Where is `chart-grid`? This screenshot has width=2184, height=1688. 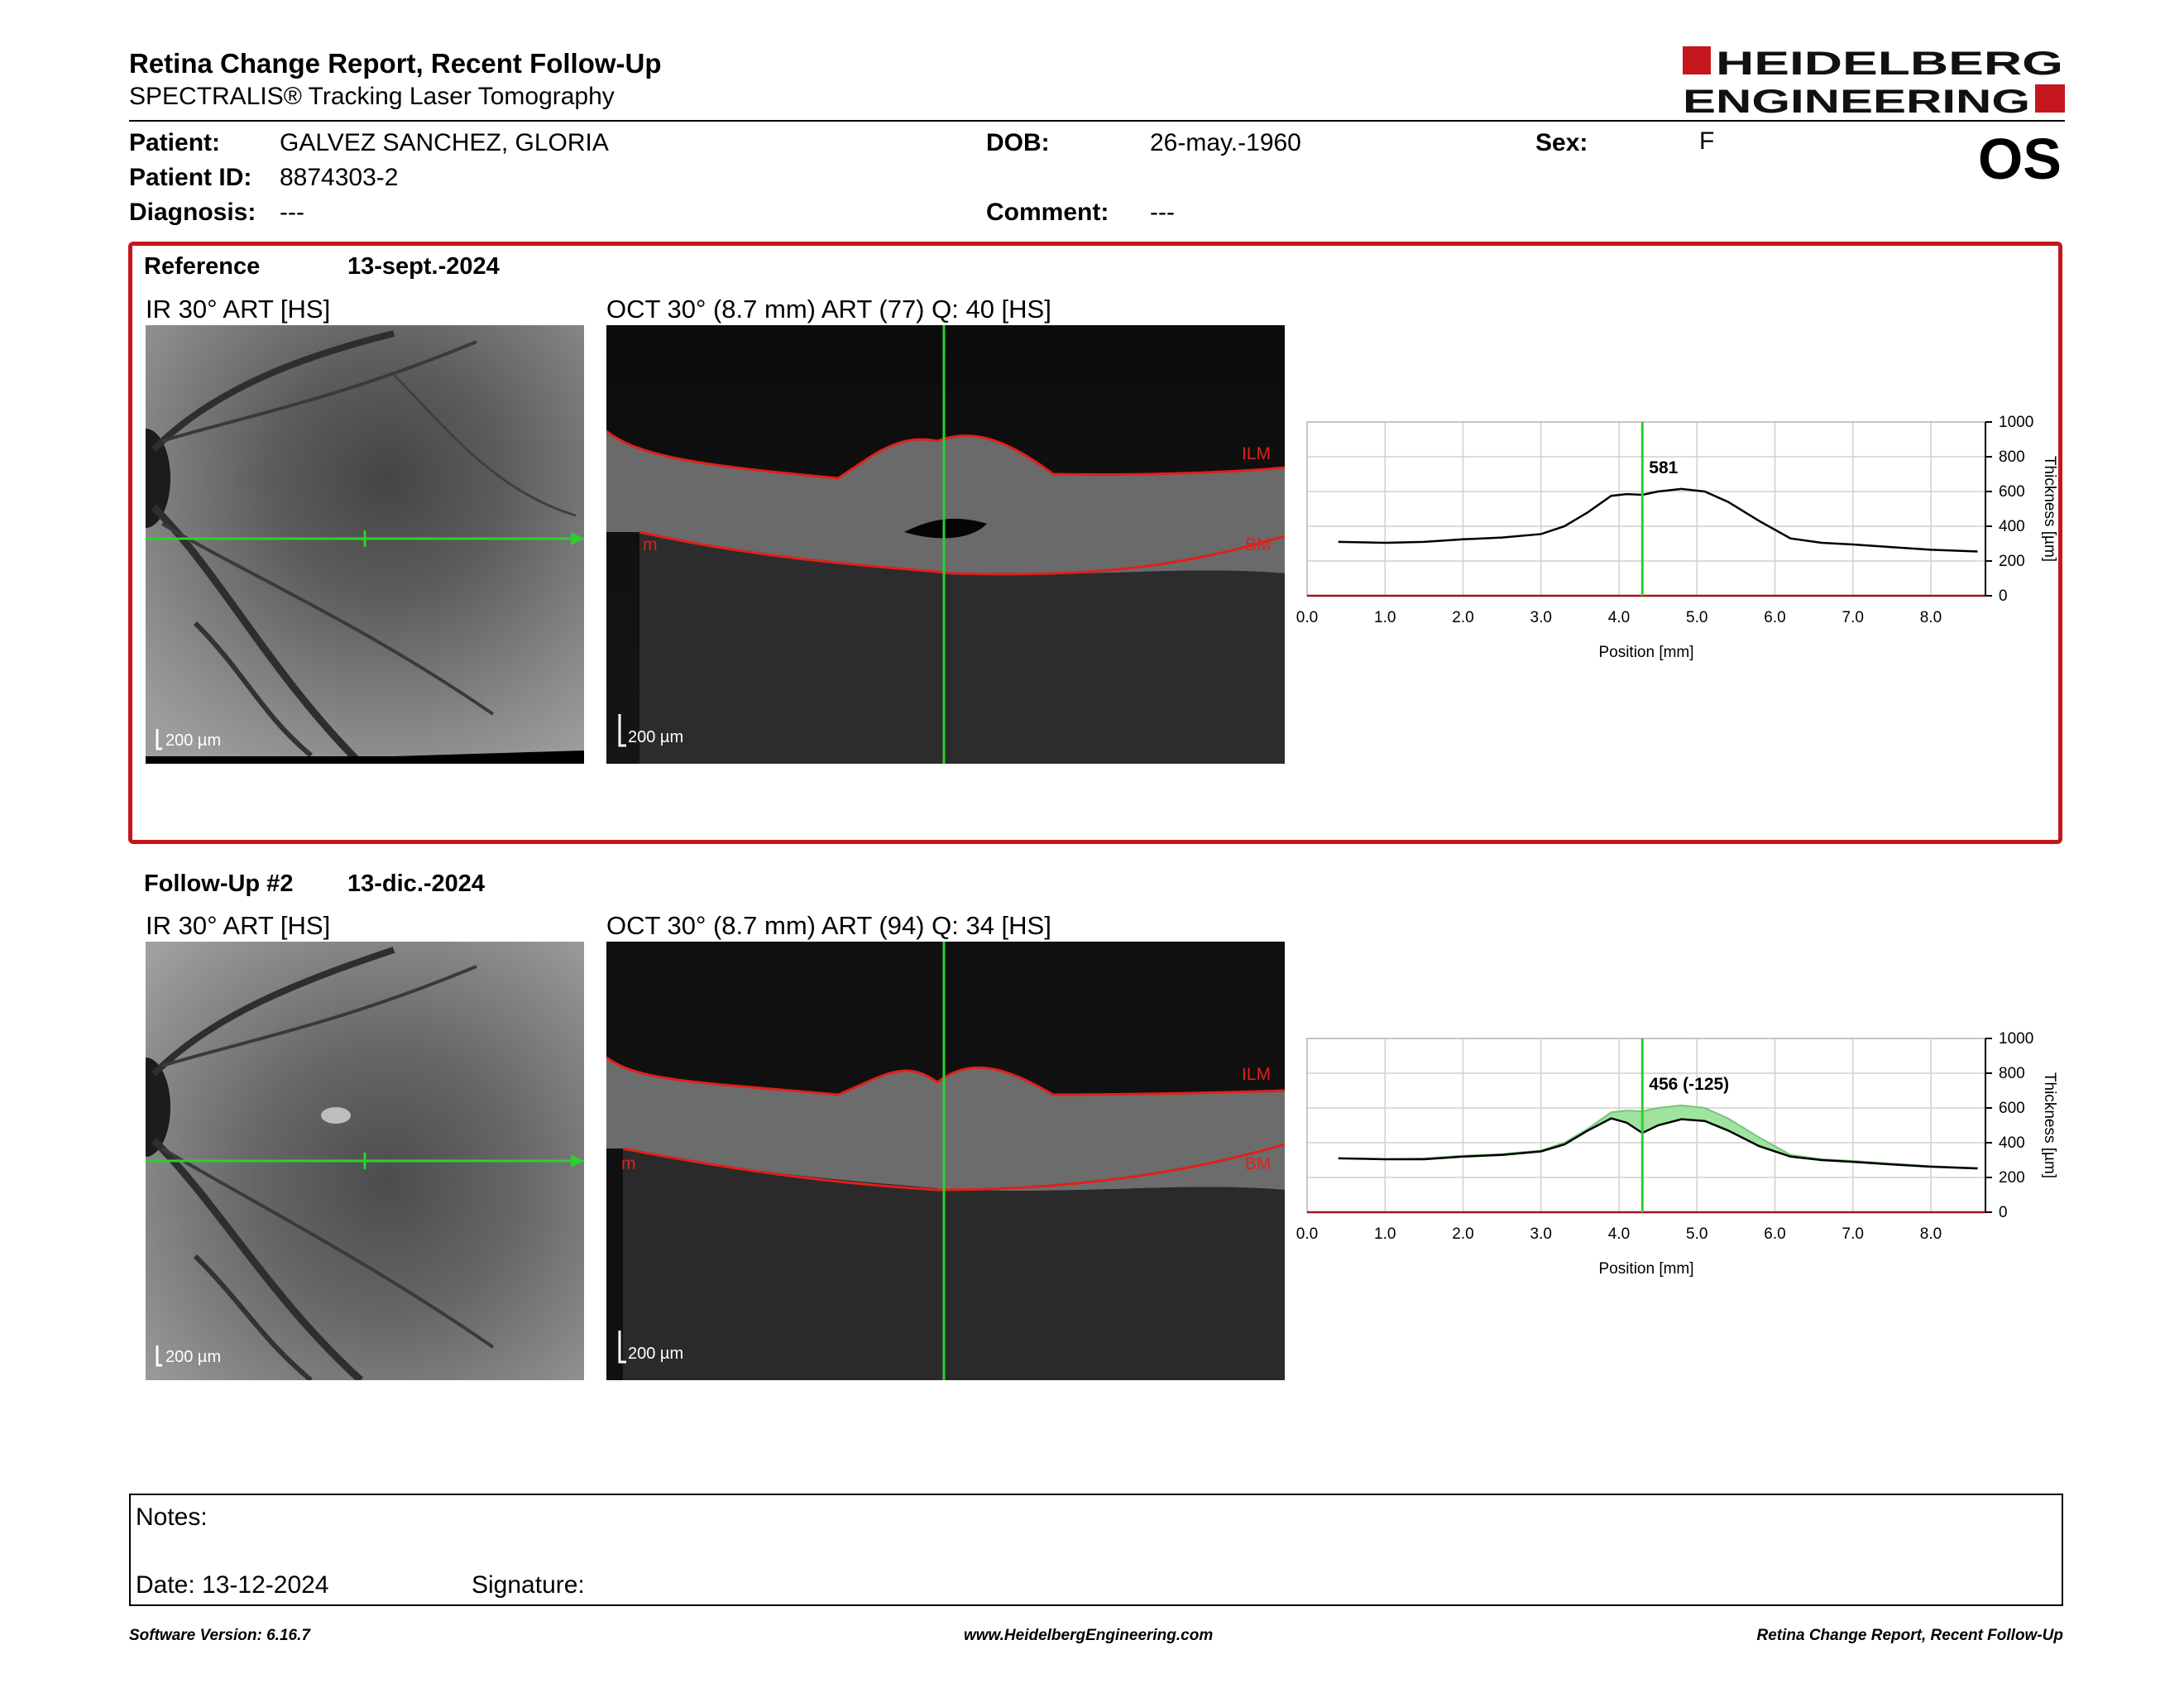
chart-grid is located at coordinates (1645, 509).